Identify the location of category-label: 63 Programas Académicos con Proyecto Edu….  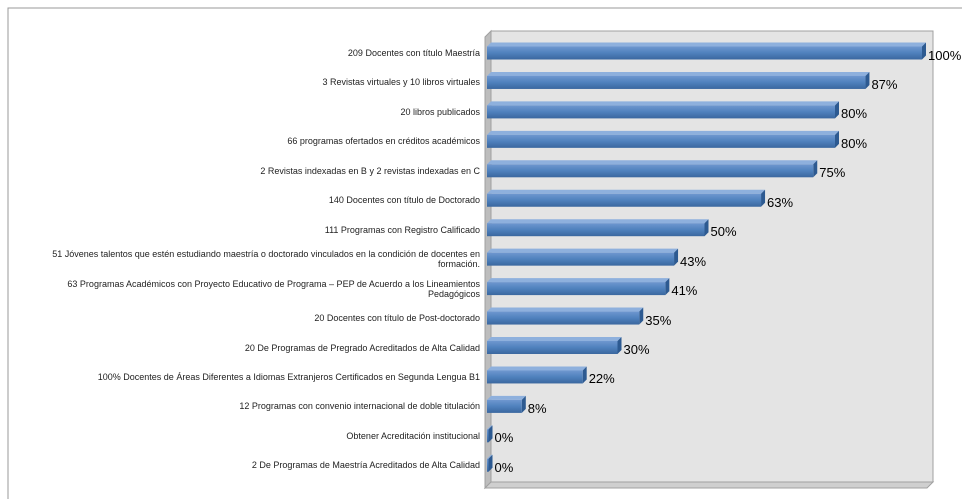
(273, 288).